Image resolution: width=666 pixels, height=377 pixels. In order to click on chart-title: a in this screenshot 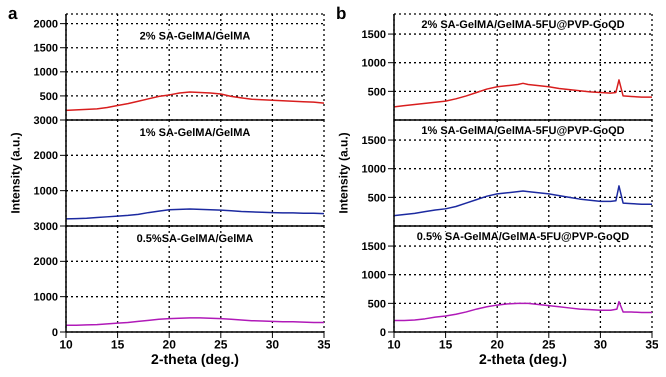, I will do `click(13, 14)`.